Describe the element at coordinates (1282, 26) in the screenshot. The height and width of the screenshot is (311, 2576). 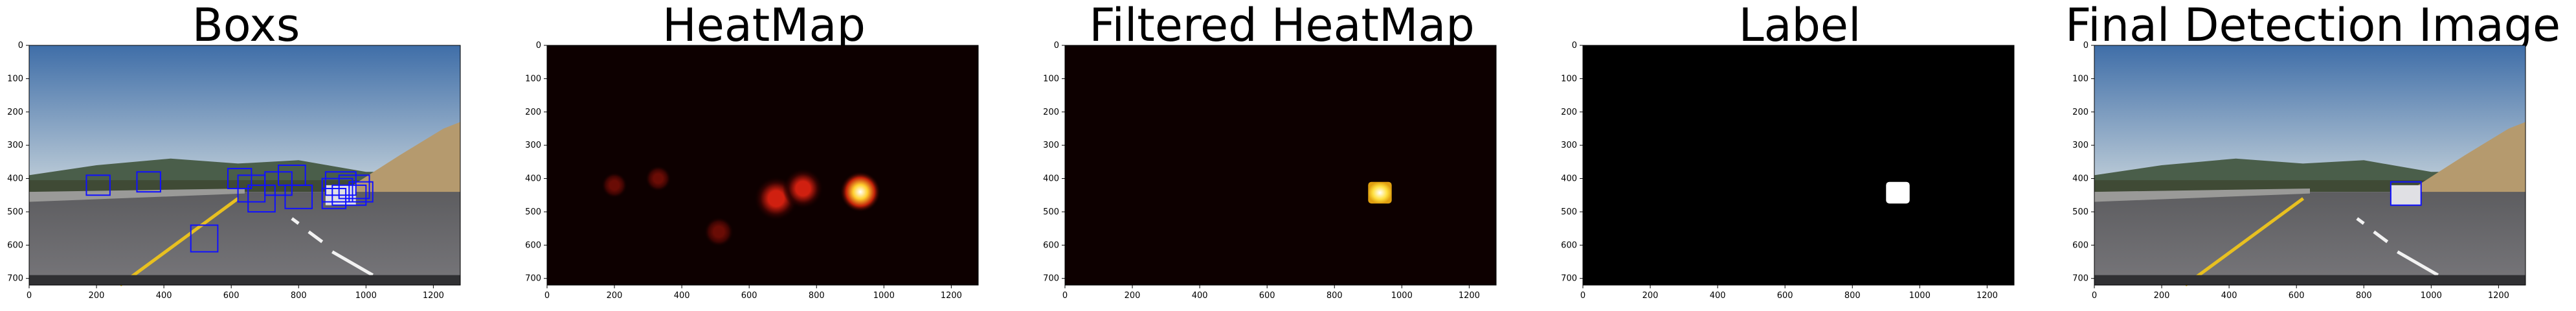
I see `panel-title: Filtered HeatMap` at that location.